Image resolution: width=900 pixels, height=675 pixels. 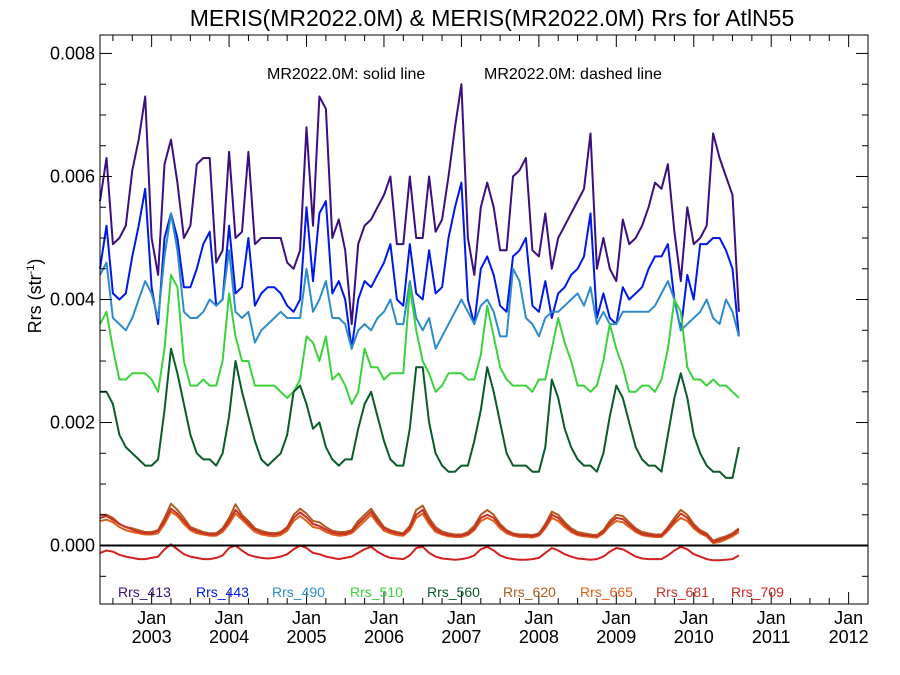 What do you see at coordinates (694, 637) in the screenshot?
I see `x-tick-label-year: 2010` at bounding box center [694, 637].